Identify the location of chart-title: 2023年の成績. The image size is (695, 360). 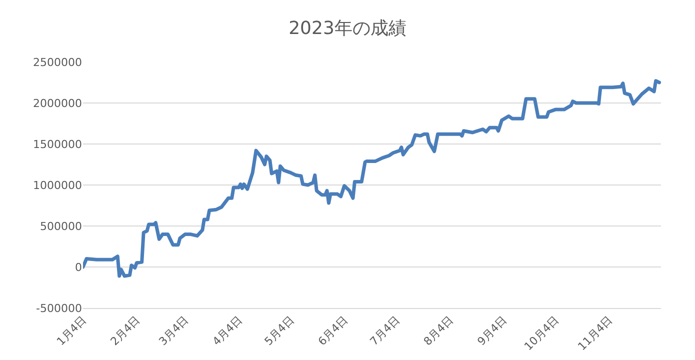
(347, 29).